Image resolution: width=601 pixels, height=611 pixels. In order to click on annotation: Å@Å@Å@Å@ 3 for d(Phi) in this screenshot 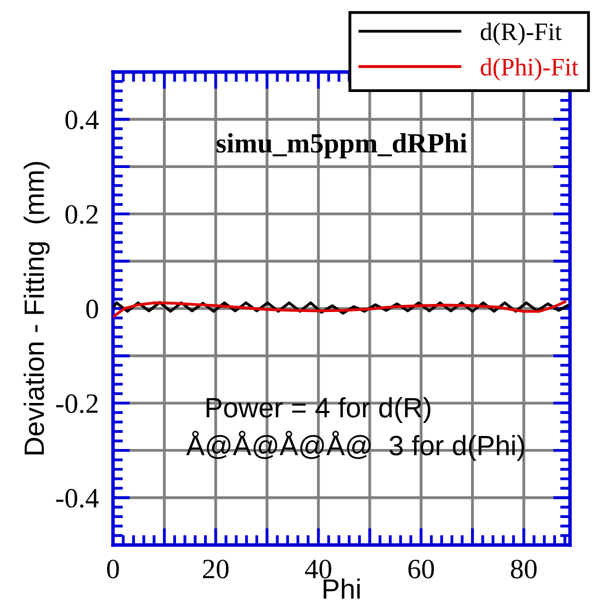, I will do `click(355, 445)`.